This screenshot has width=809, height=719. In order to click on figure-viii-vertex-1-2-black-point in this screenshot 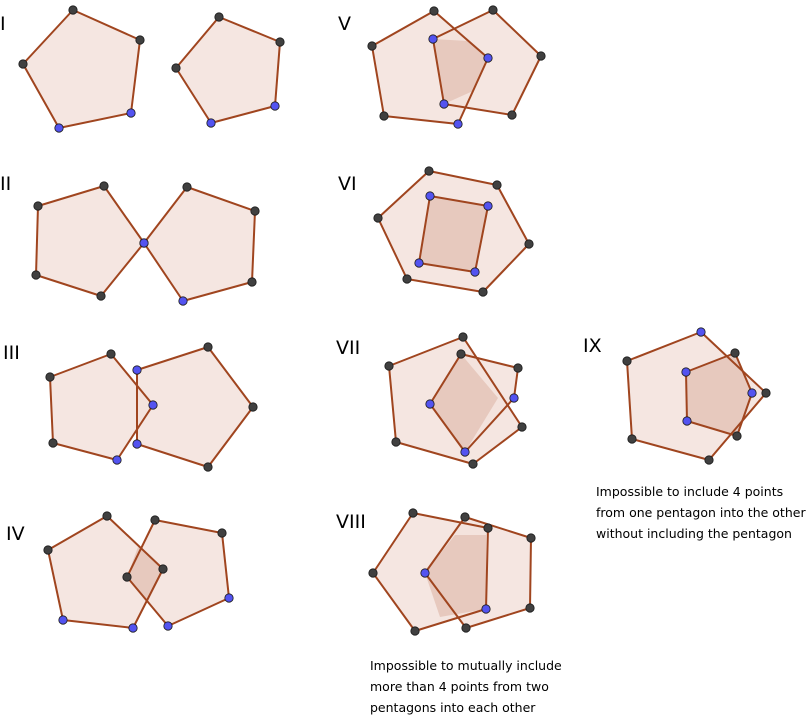, I will do `click(488, 528)`.